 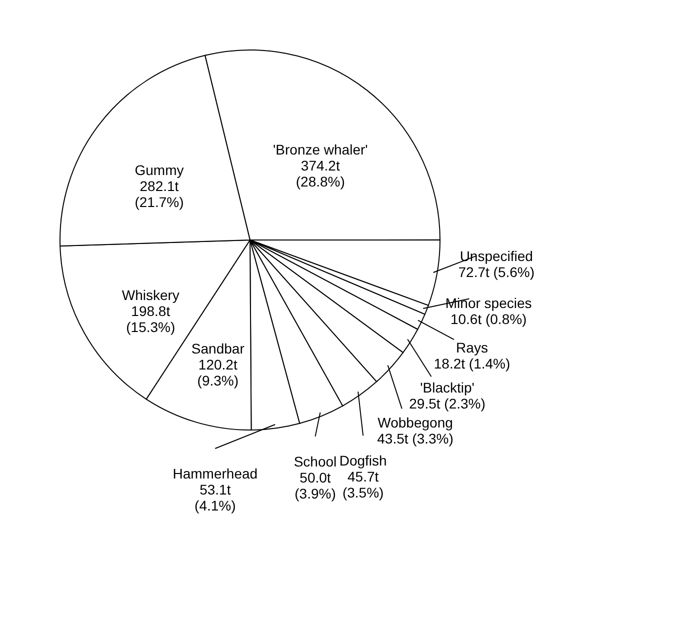 I want to click on data-label: 120.2t (9.3%), so click(x=218, y=372).